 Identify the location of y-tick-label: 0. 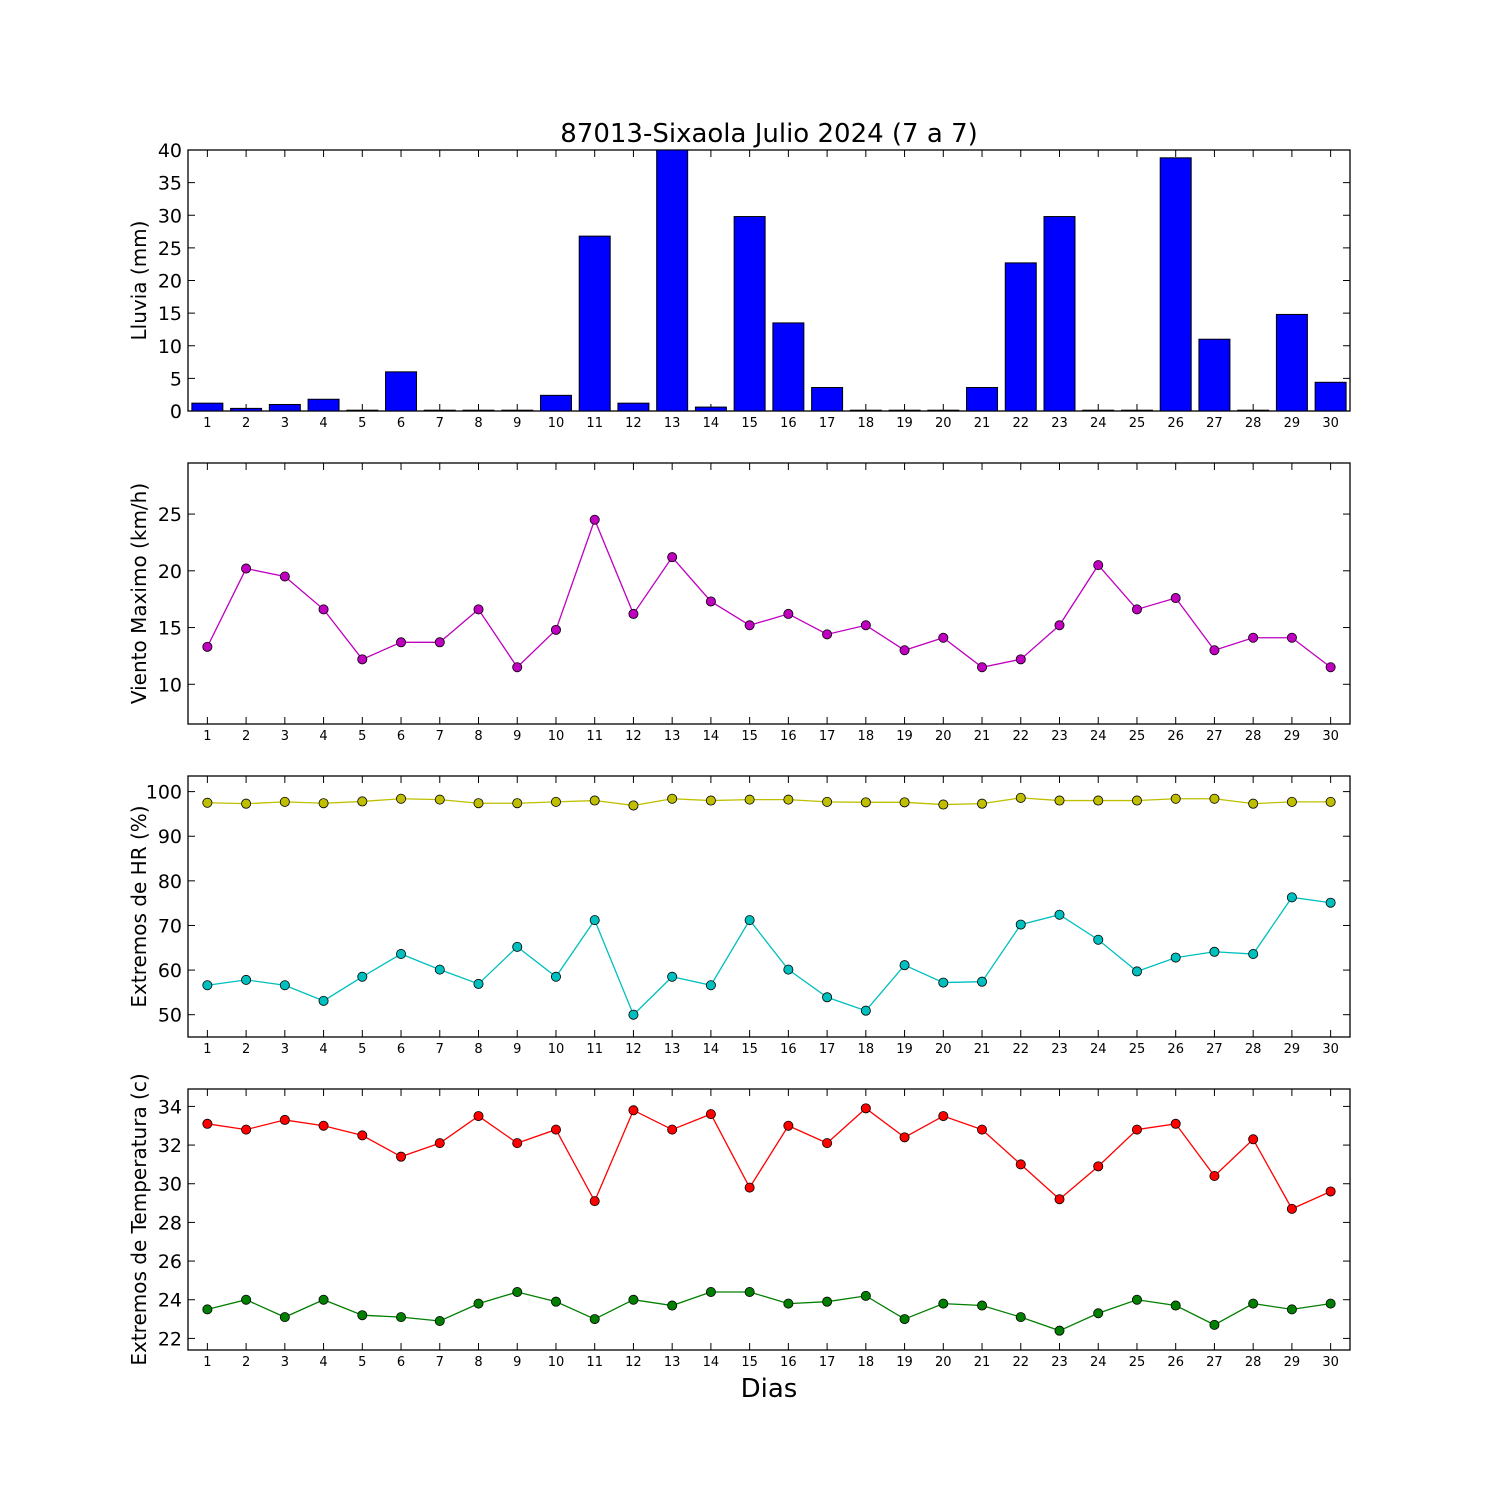
(176, 412).